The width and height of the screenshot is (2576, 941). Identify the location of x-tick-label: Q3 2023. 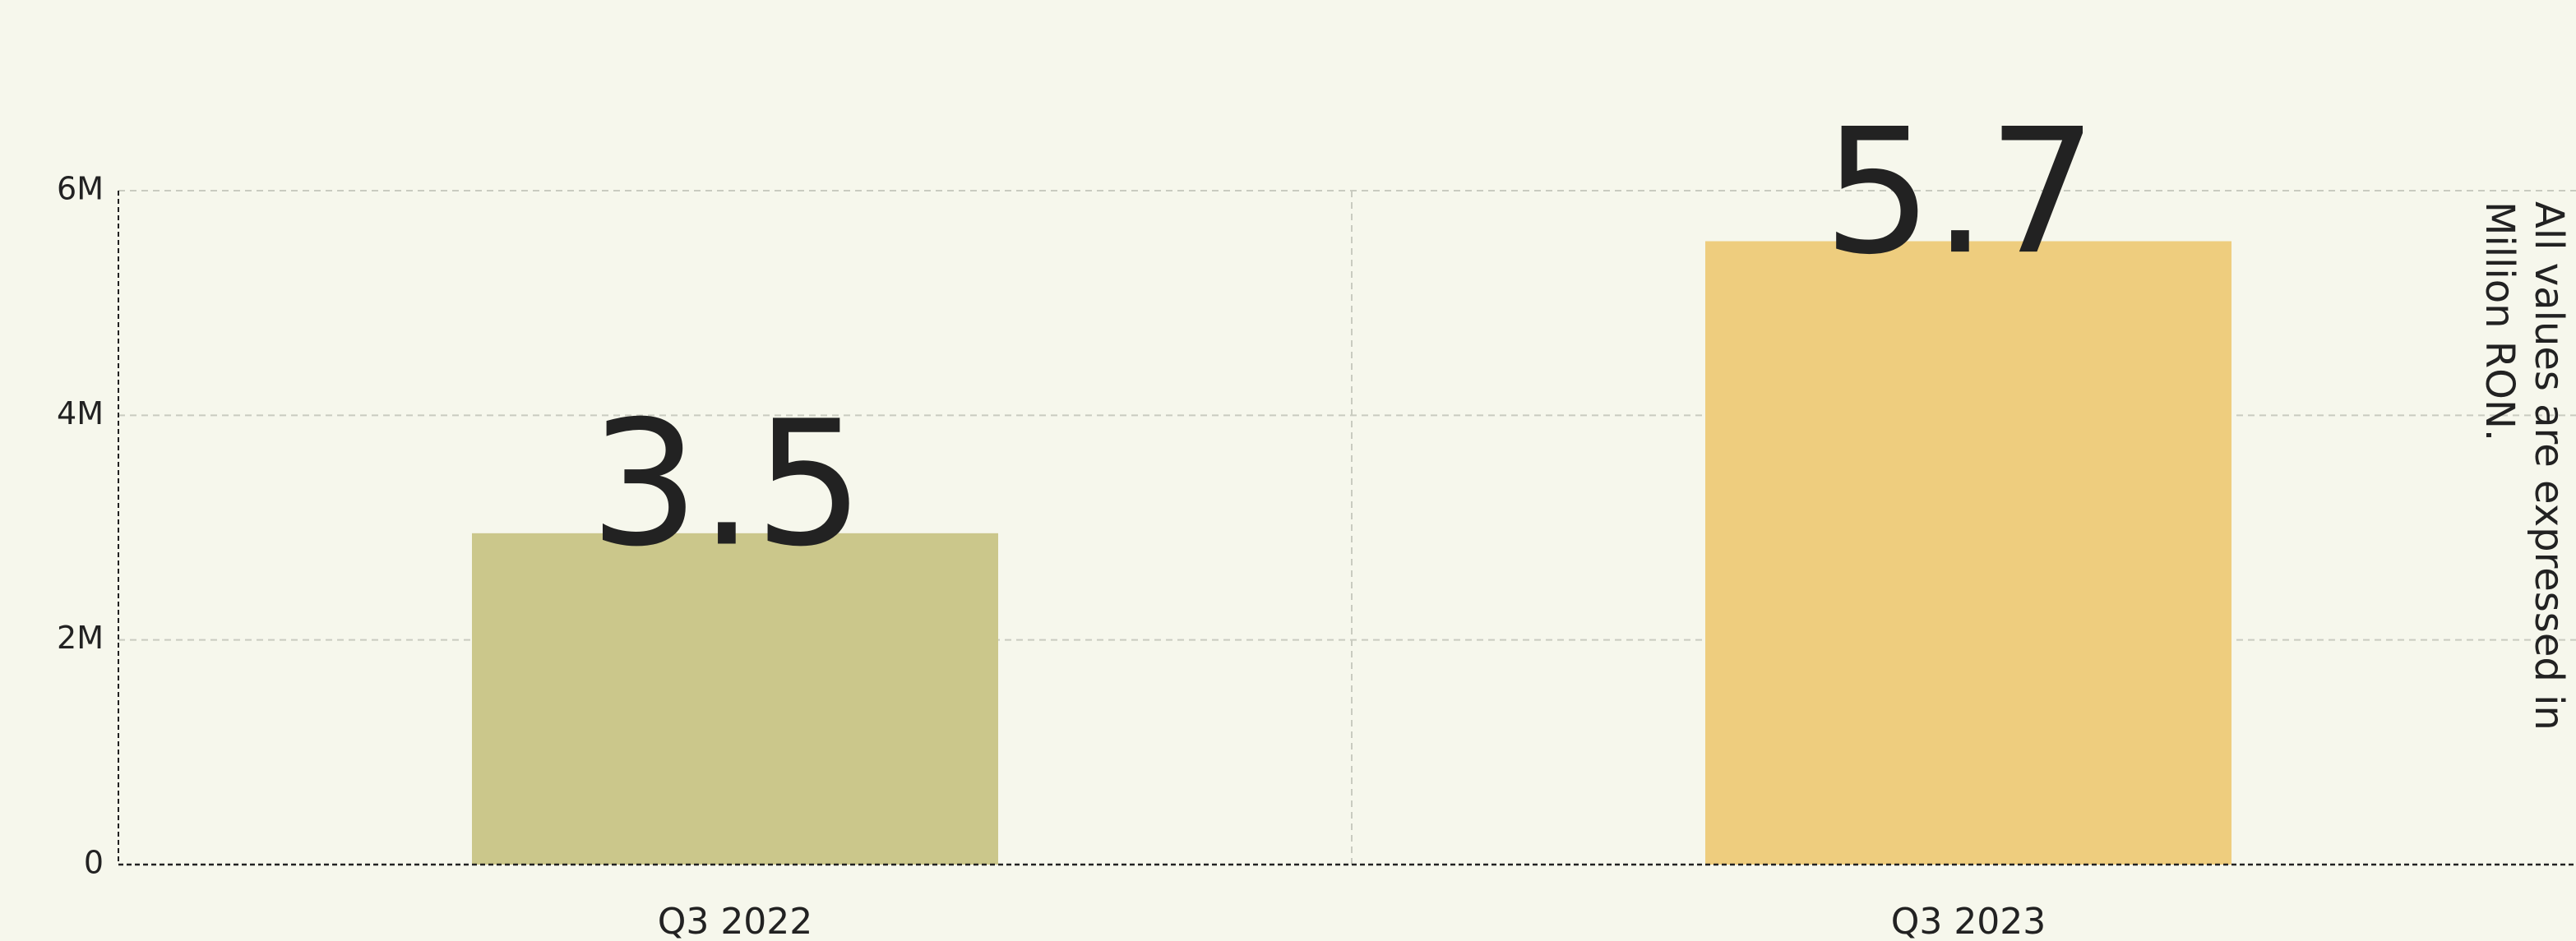
(1968, 921).